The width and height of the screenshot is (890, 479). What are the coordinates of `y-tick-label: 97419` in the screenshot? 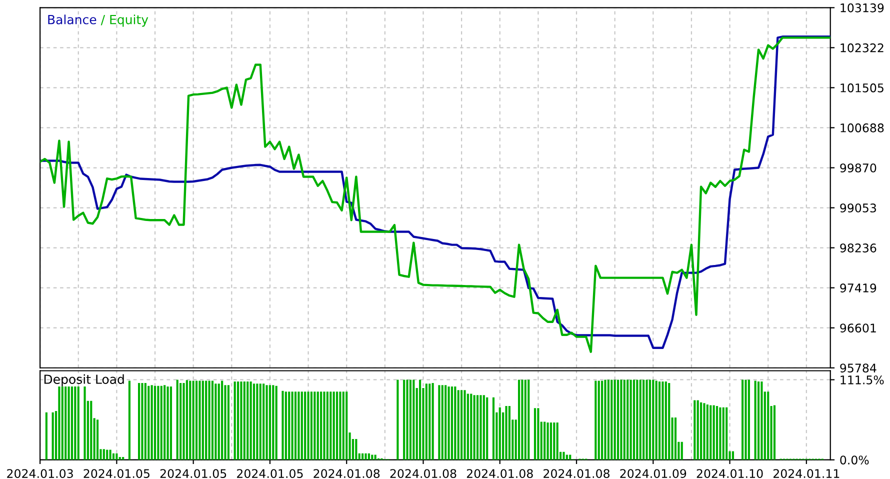 It's located at (858, 288).